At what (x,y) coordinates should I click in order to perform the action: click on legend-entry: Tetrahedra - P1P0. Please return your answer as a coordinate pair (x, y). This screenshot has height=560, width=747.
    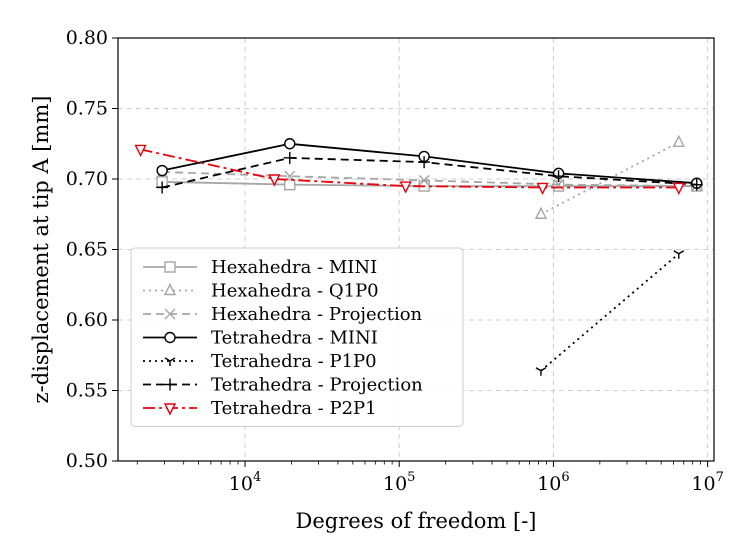
    Looking at the image, I should click on (260, 361).